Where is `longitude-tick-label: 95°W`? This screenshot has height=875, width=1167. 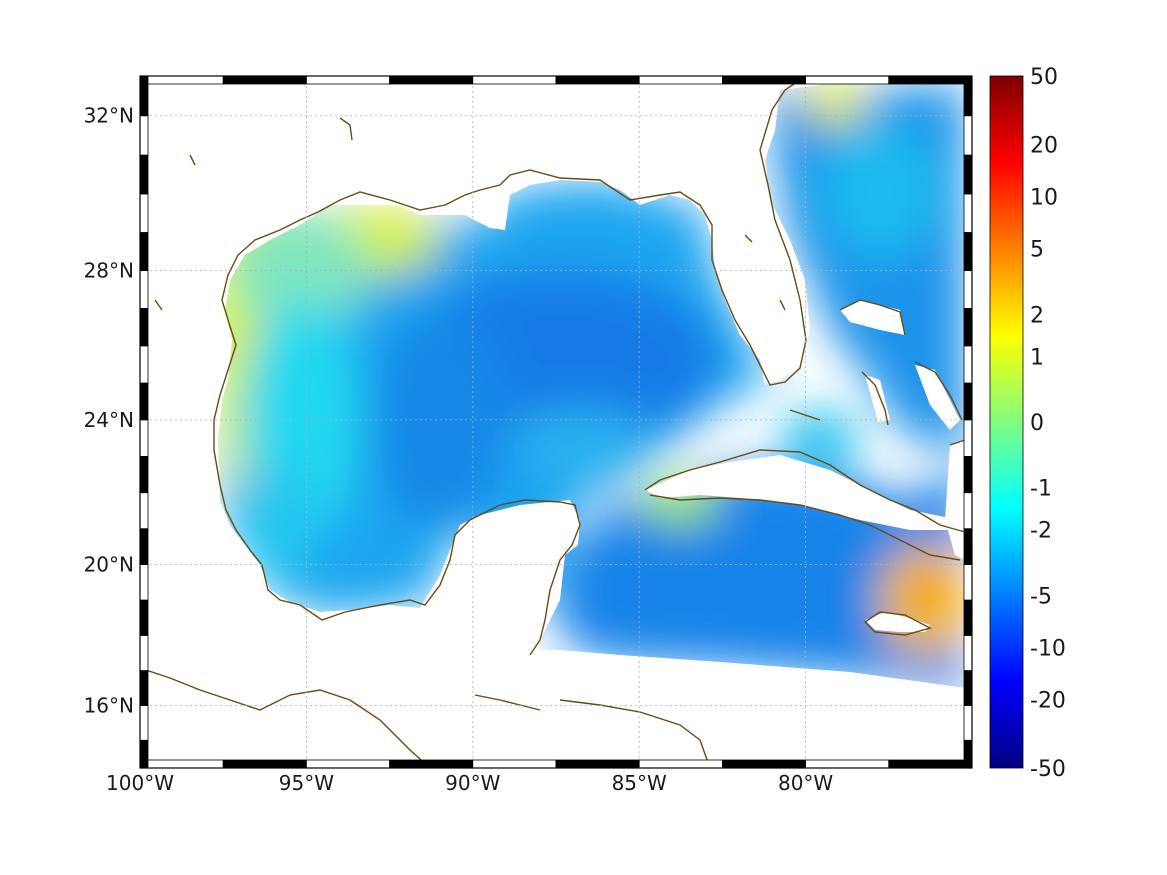
longitude-tick-label: 95°W is located at coordinates (306, 783).